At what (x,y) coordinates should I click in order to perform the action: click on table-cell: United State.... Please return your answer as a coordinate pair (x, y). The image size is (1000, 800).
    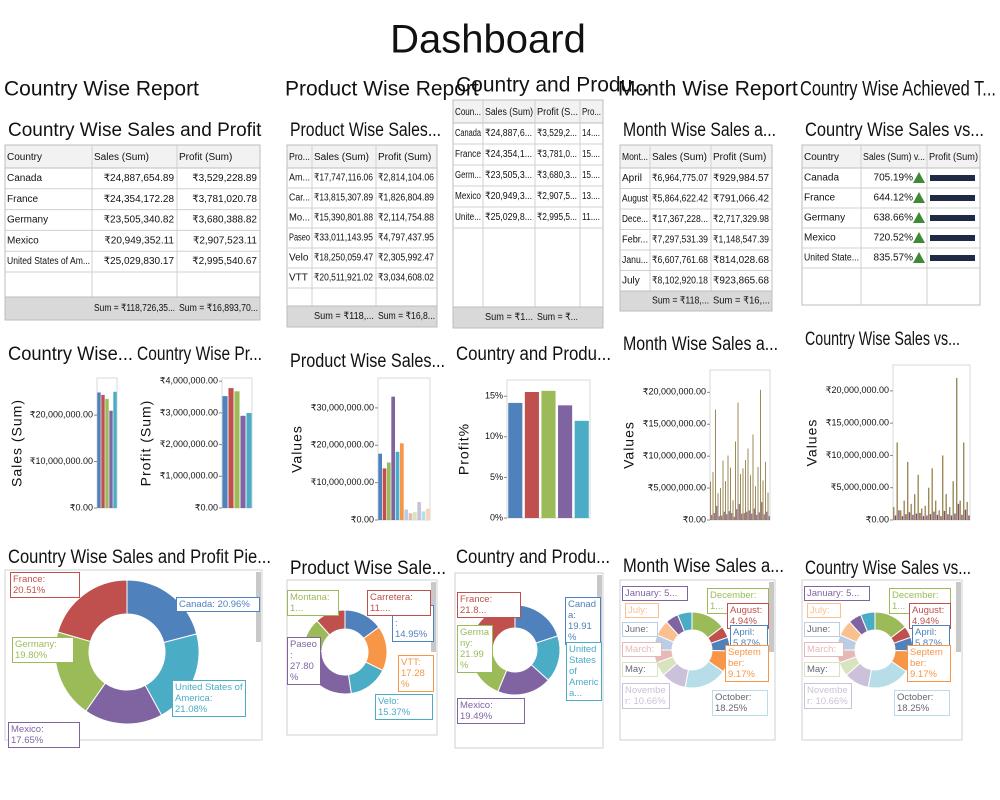
    Looking at the image, I should click on (831, 258).